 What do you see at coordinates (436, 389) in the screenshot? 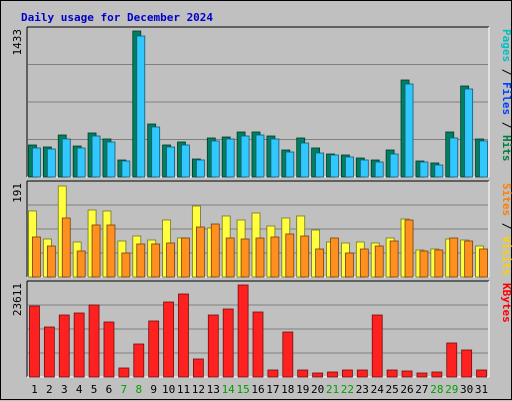
I see `day-label-28: 28` at bounding box center [436, 389].